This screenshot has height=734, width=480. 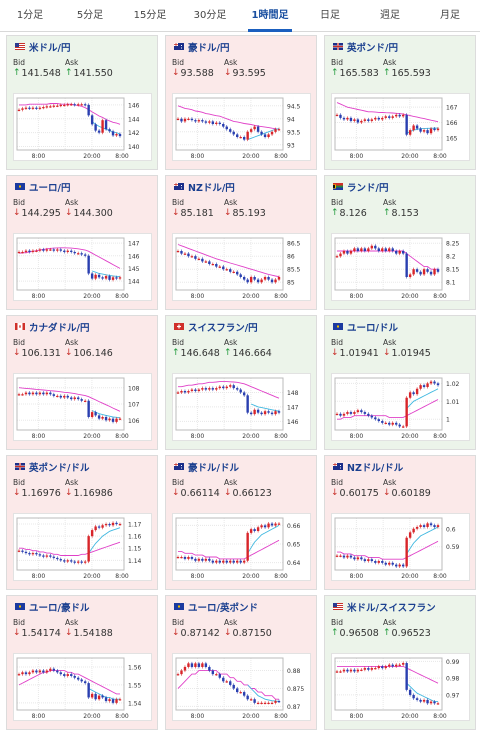 I want to click on ask-value: 0.66123, so click(x=252, y=493).